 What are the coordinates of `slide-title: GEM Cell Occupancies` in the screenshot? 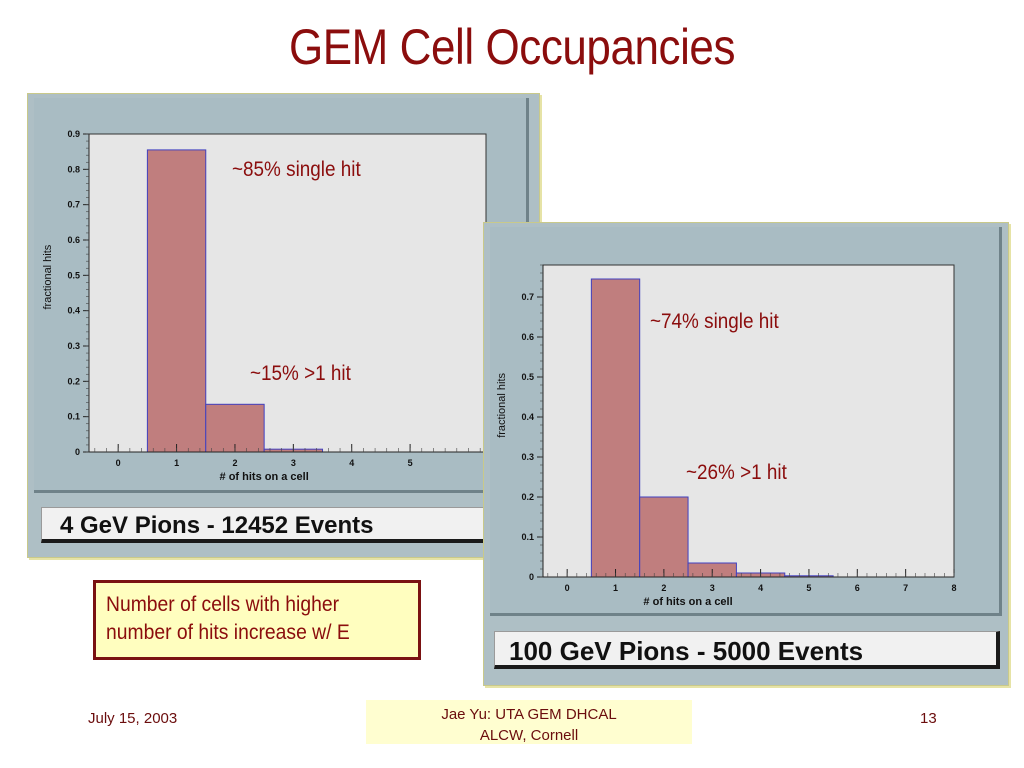 It's located at (512, 47).